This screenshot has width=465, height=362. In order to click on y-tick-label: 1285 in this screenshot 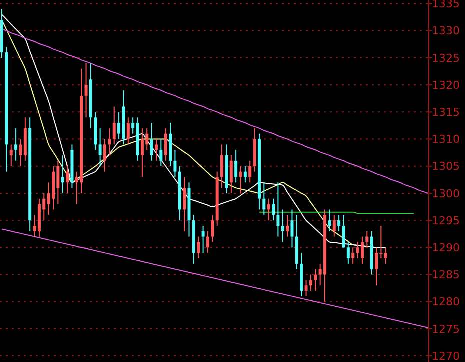, I will do `click(446, 275)`.